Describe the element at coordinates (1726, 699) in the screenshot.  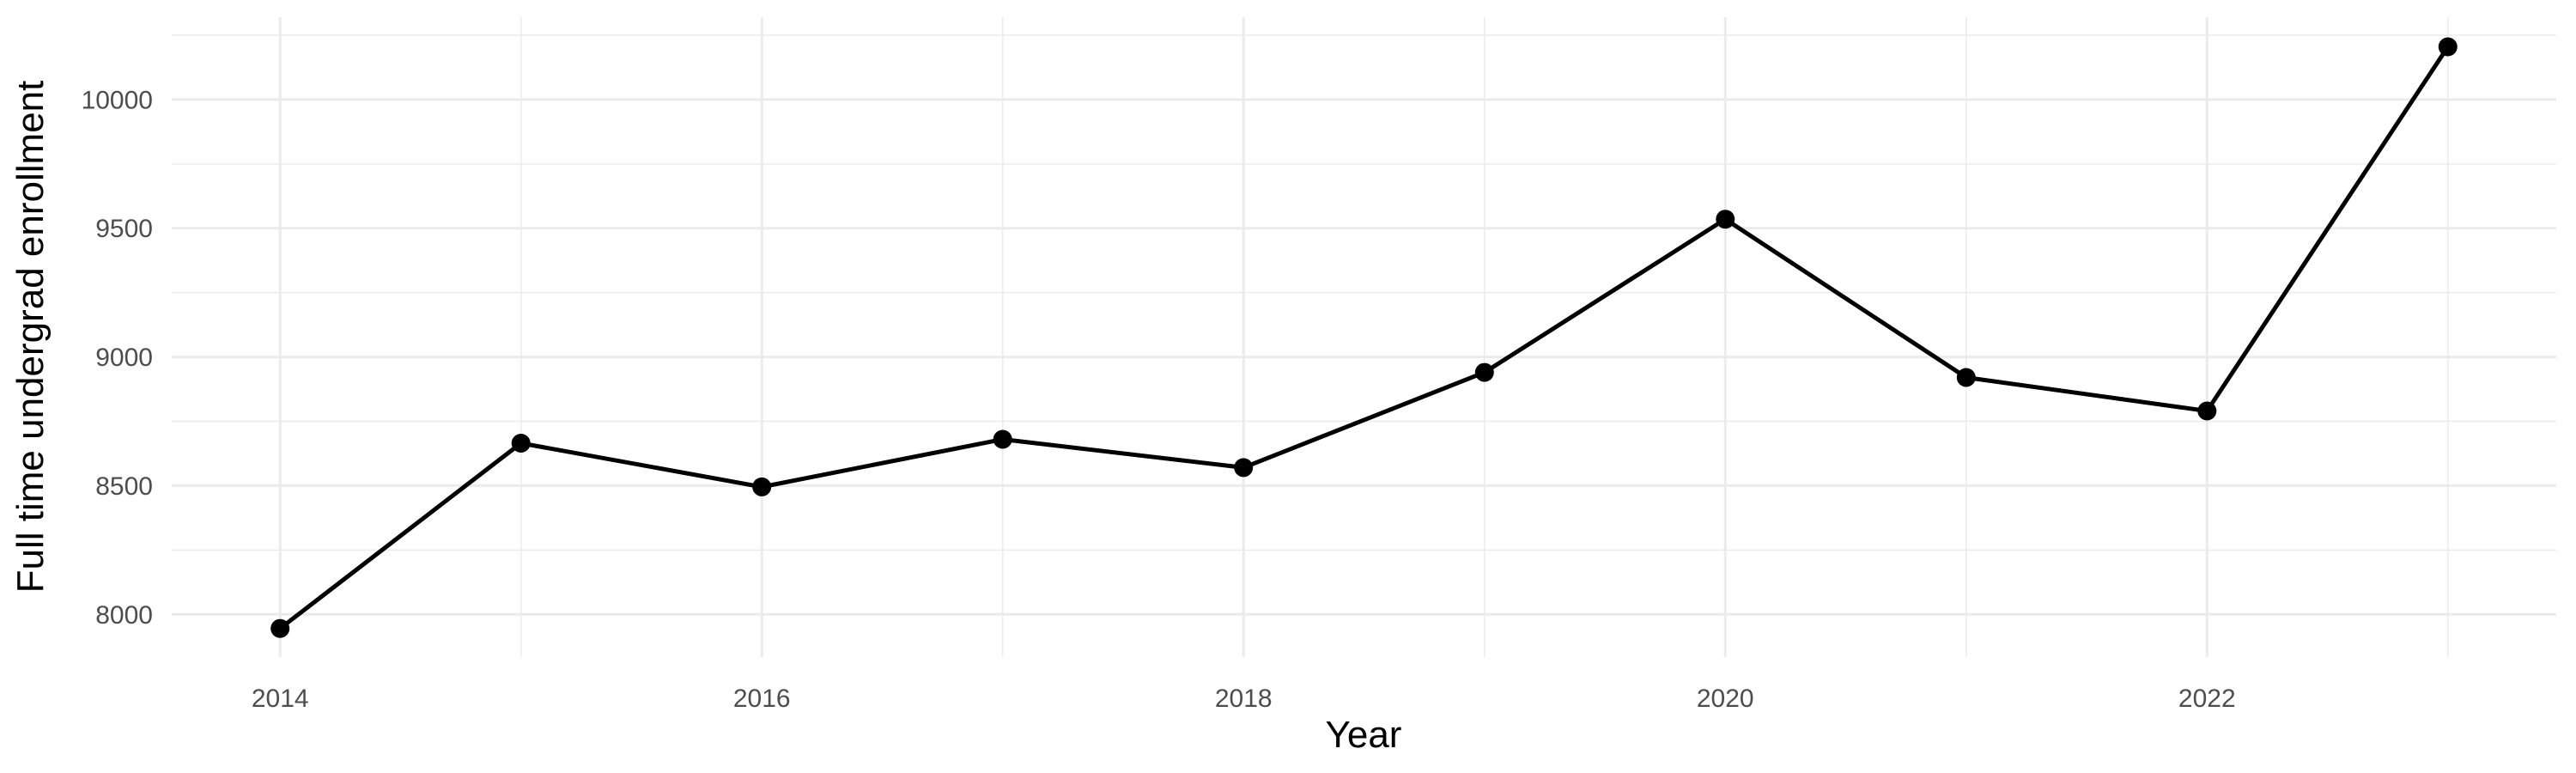
I see `x-tick-label-2020: 2020` at that location.